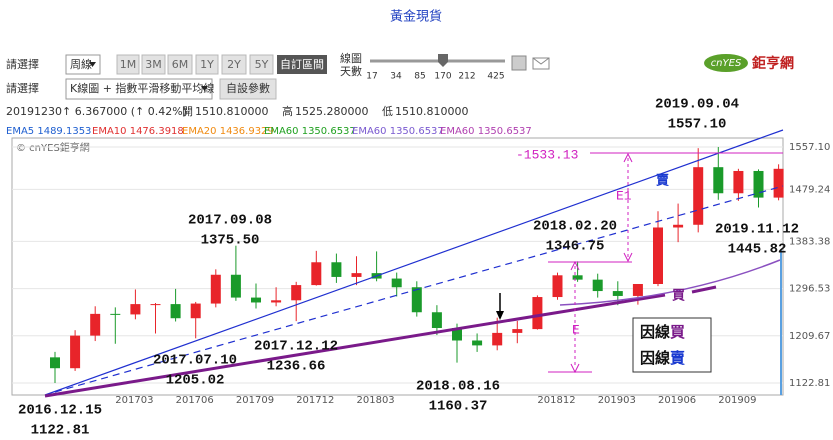  What do you see at coordinates (351, 71) in the screenshot?
I see `days-label: 天數` at bounding box center [351, 71].